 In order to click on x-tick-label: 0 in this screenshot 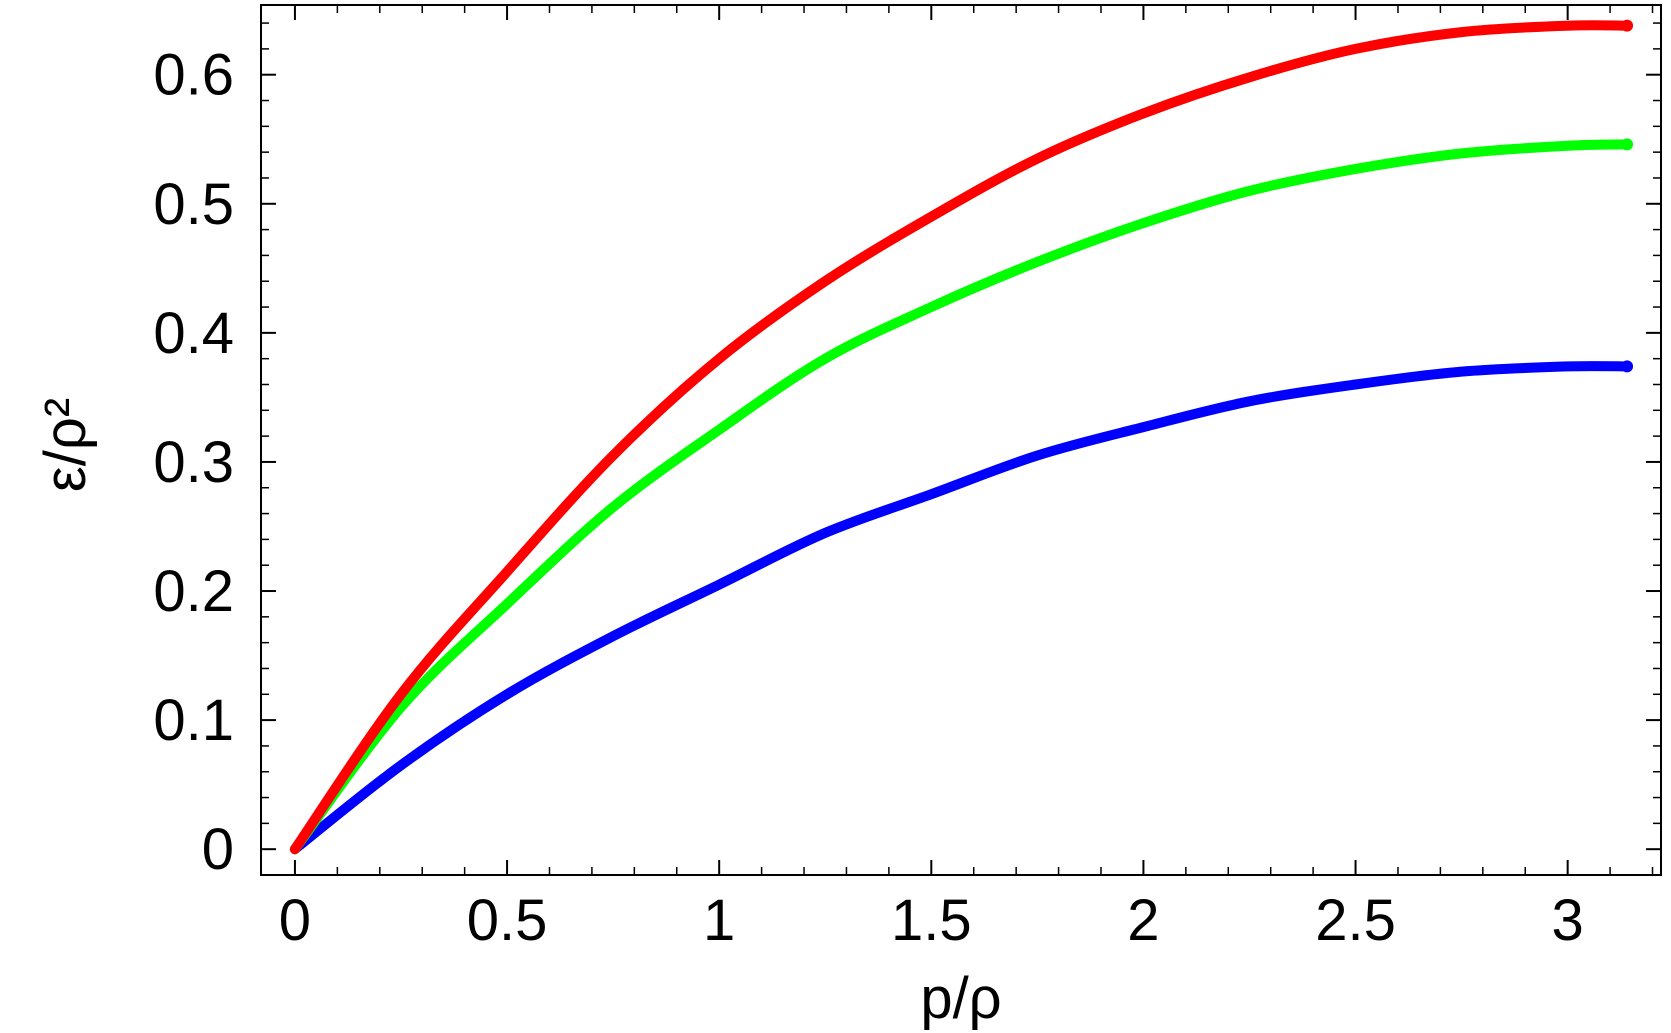, I will do `click(295, 920)`.